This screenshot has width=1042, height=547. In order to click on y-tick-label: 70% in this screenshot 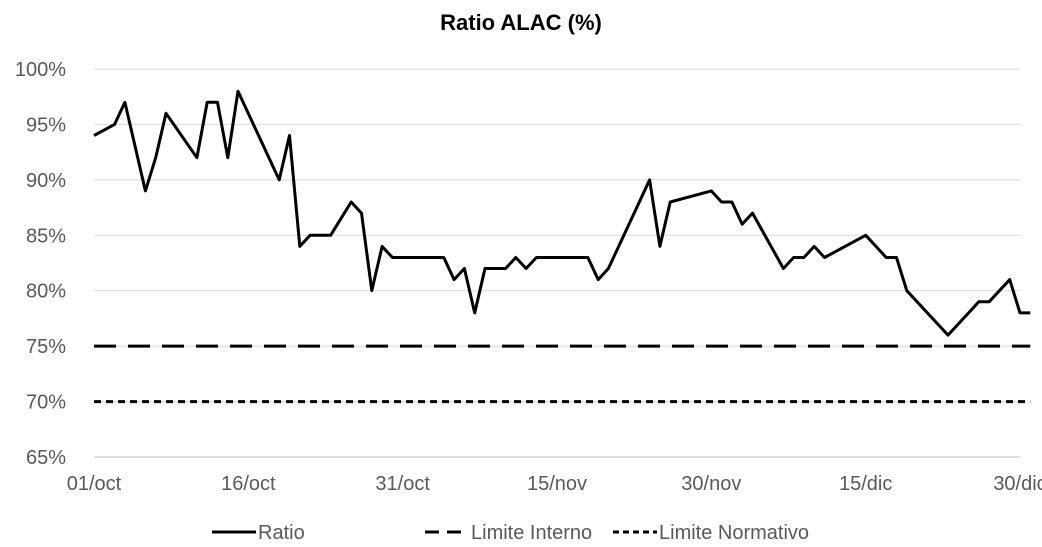, I will do `click(46, 403)`.